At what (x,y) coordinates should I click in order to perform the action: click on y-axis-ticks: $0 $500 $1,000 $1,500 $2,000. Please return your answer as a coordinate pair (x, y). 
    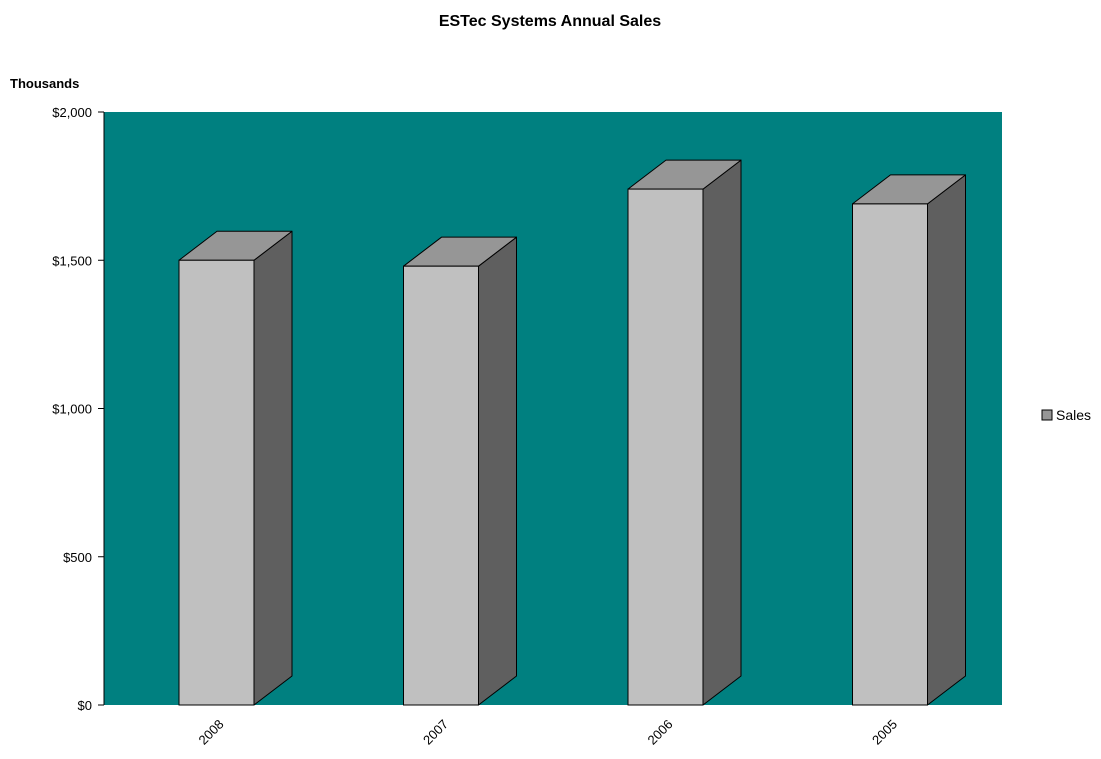
    Looking at the image, I should click on (78, 409).